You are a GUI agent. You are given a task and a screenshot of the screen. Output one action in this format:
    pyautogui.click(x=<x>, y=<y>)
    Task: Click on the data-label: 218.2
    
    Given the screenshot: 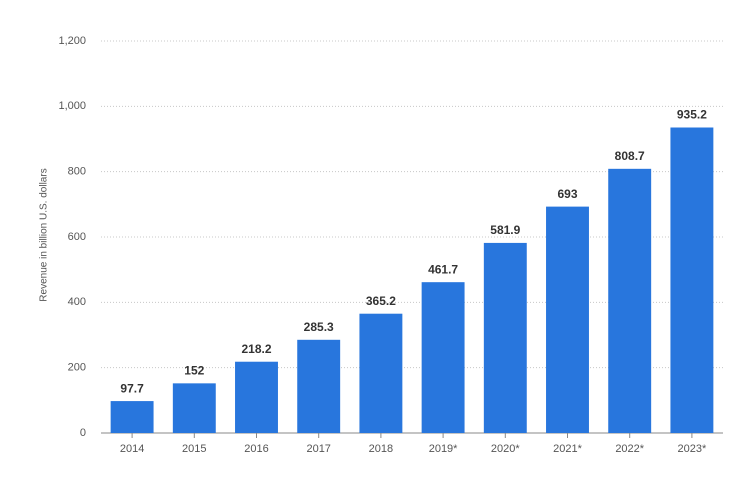 What is the action you would take?
    pyautogui.click(x=256, y=349)
    